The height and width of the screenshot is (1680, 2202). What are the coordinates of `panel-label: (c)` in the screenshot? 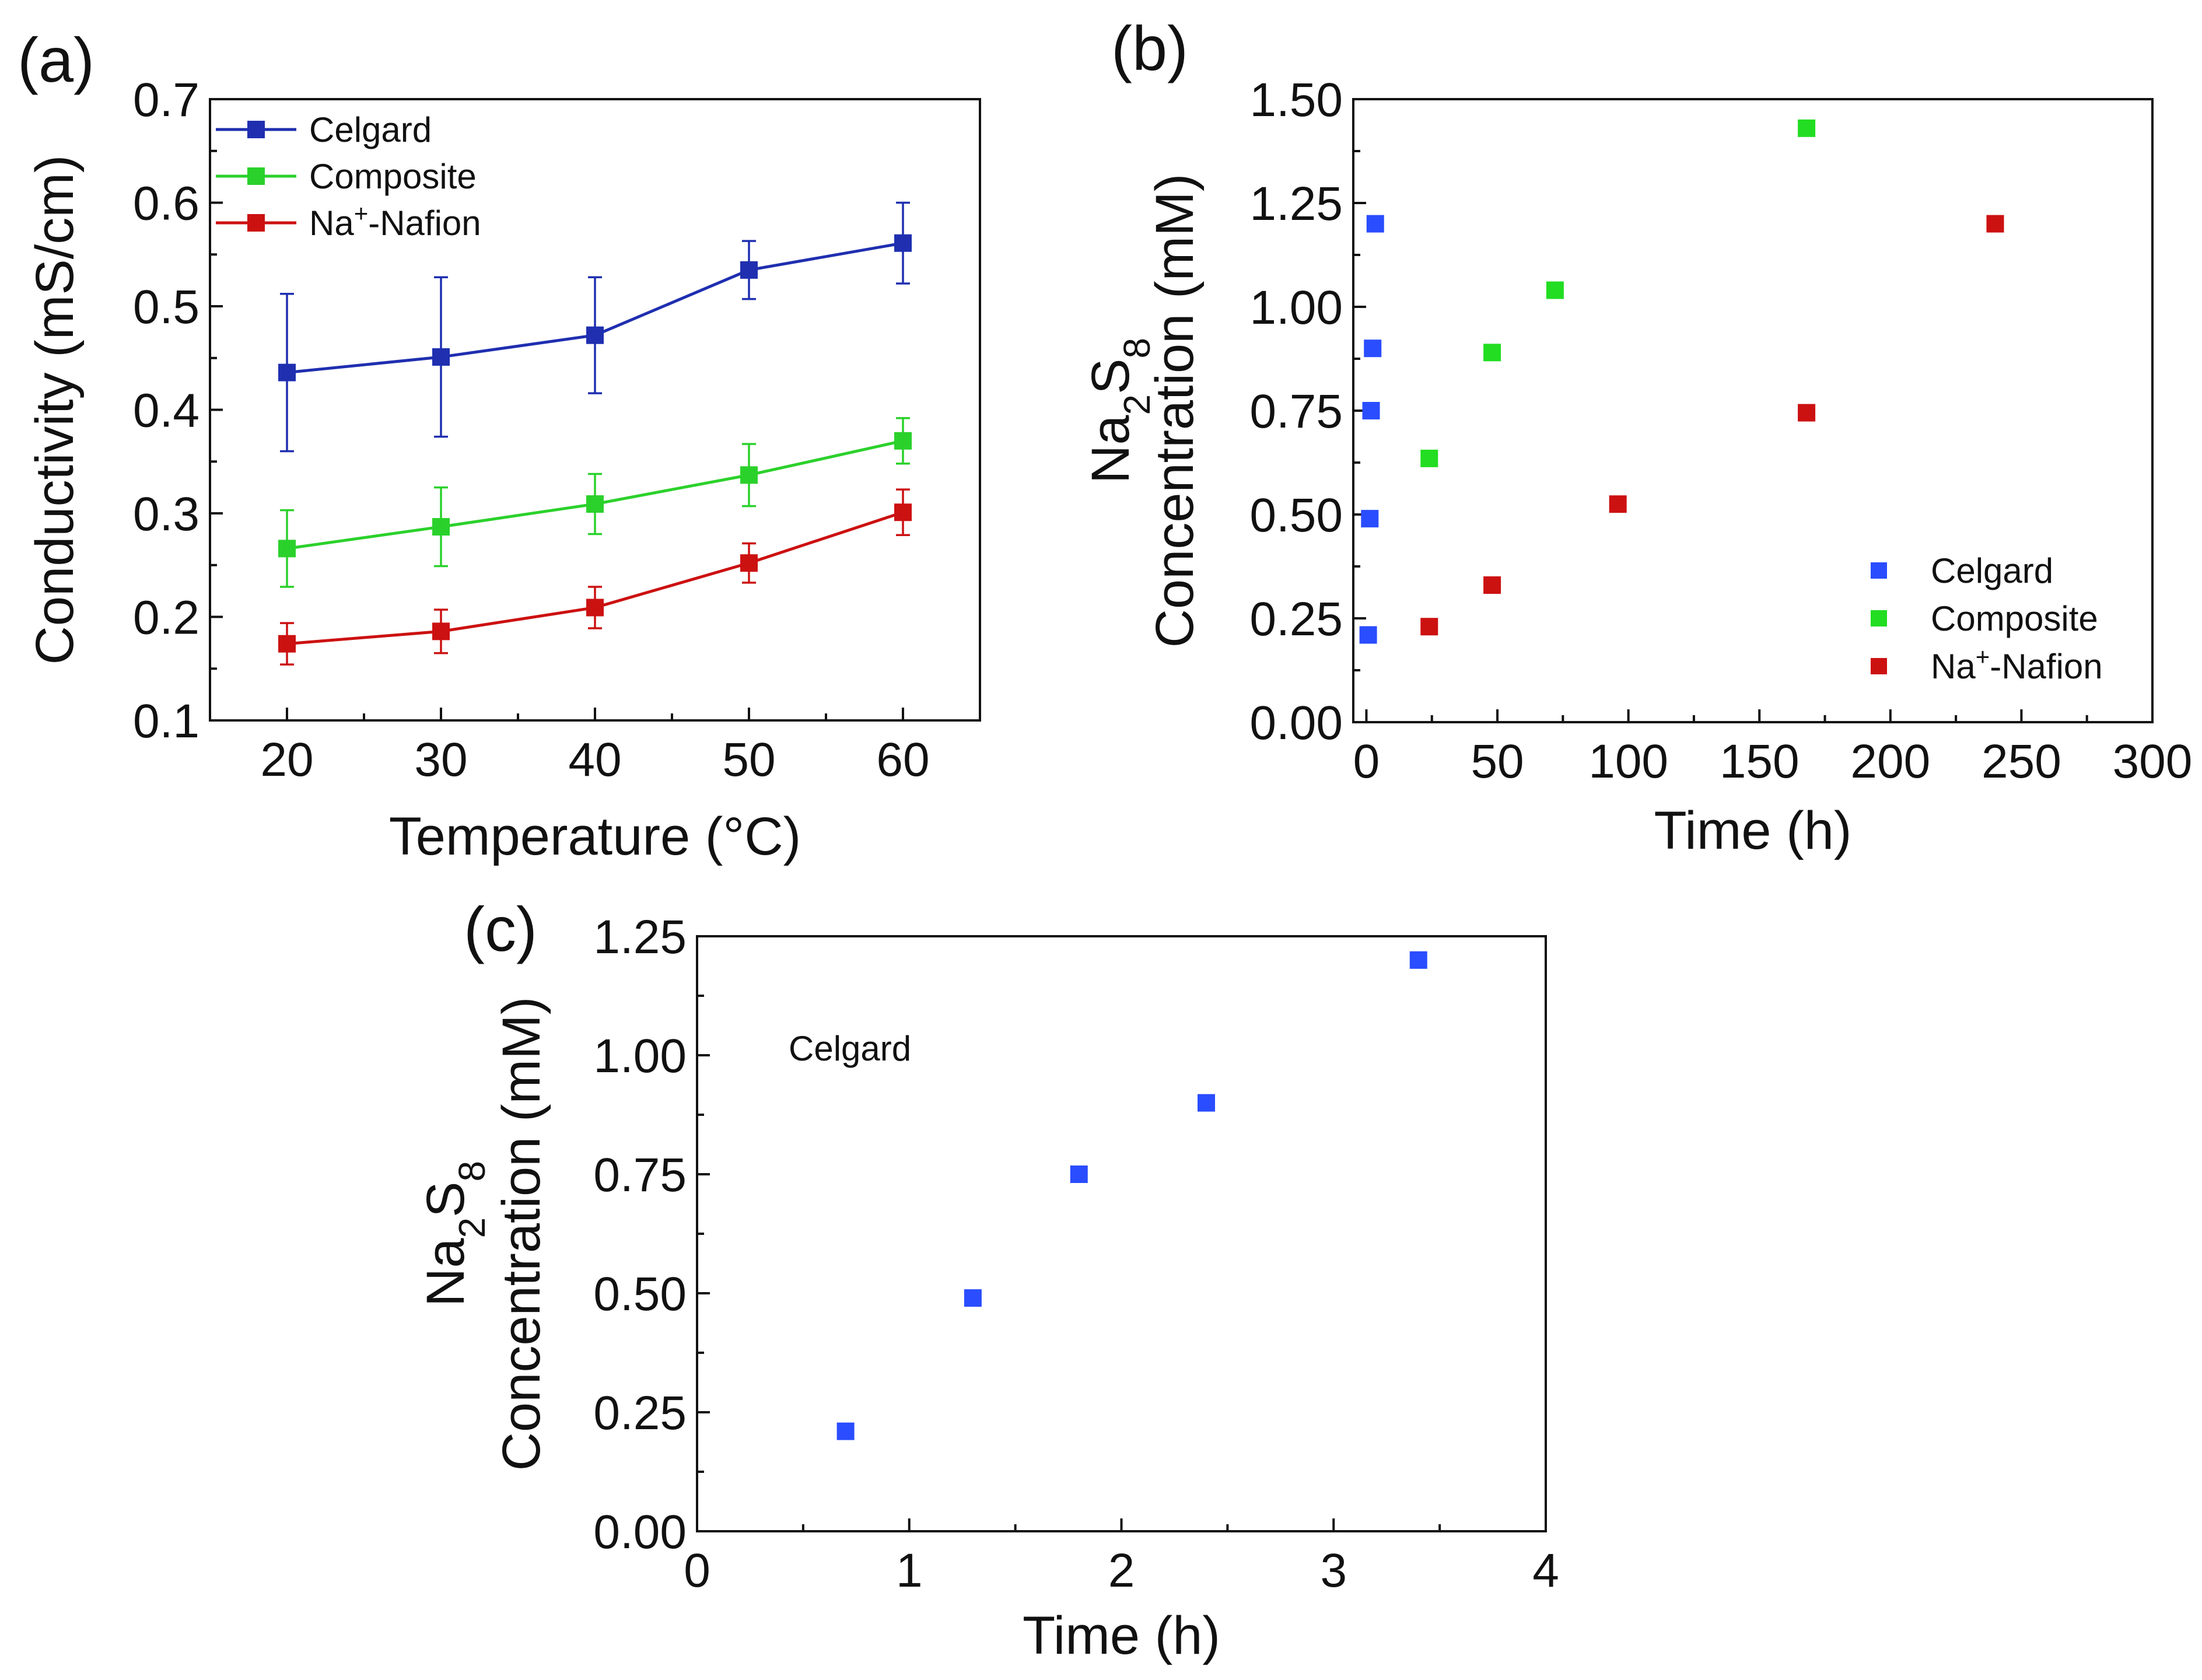 It's located at (500, 929).